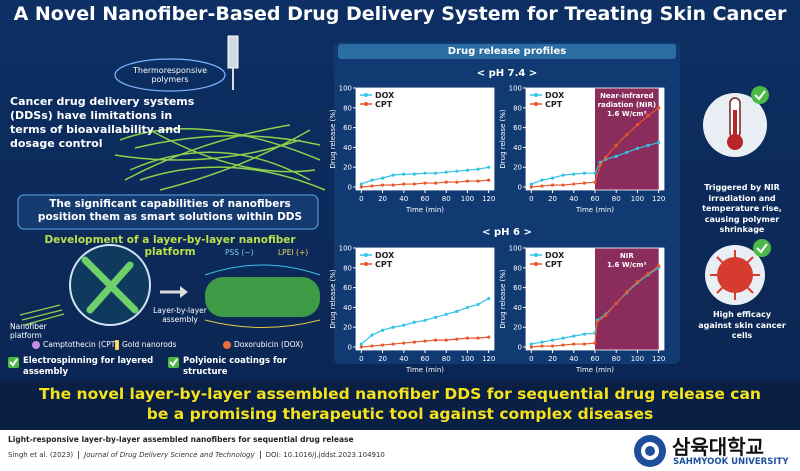 The height and width of the screenshot is (471, 800). Describe the element at coordinates (347, 308) in the screenshot. I see `y-tick-label: 40` at that location.